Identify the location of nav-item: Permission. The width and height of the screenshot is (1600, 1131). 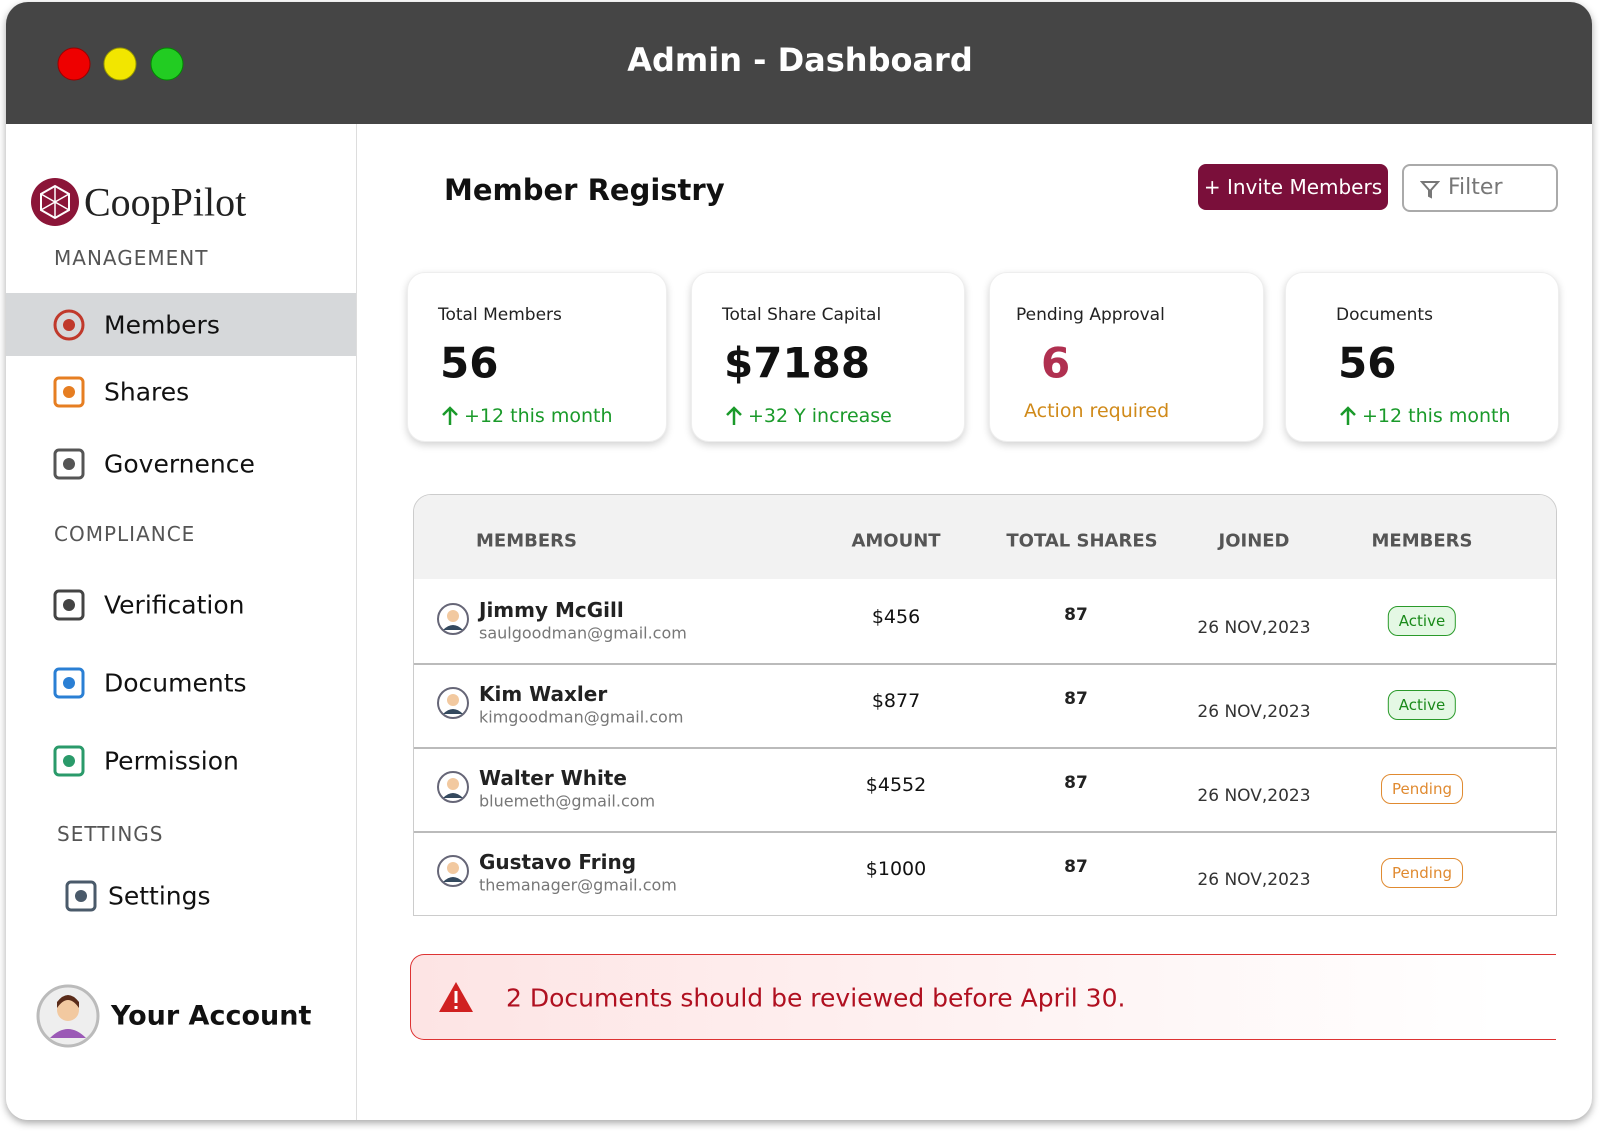
(171, 761).